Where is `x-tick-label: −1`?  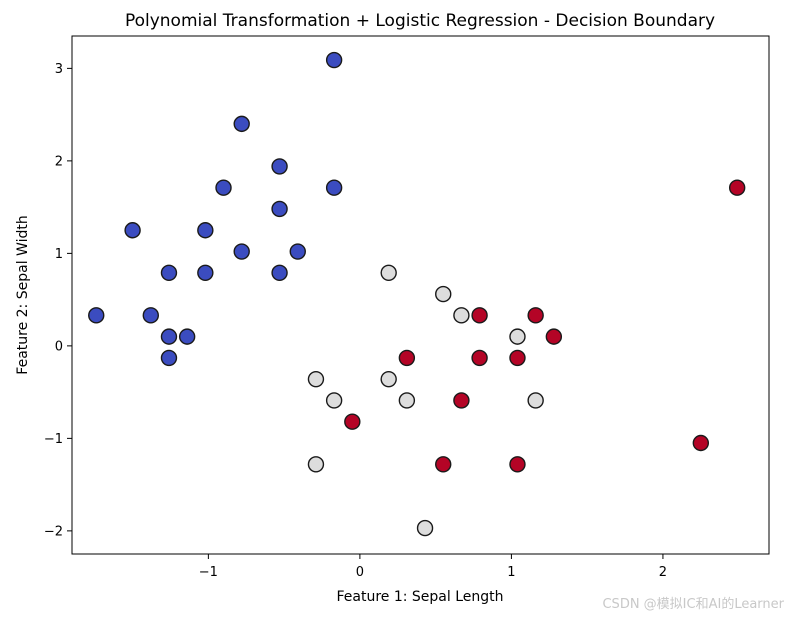
x-tick-label: −1 is located at coordinates (208, 572).